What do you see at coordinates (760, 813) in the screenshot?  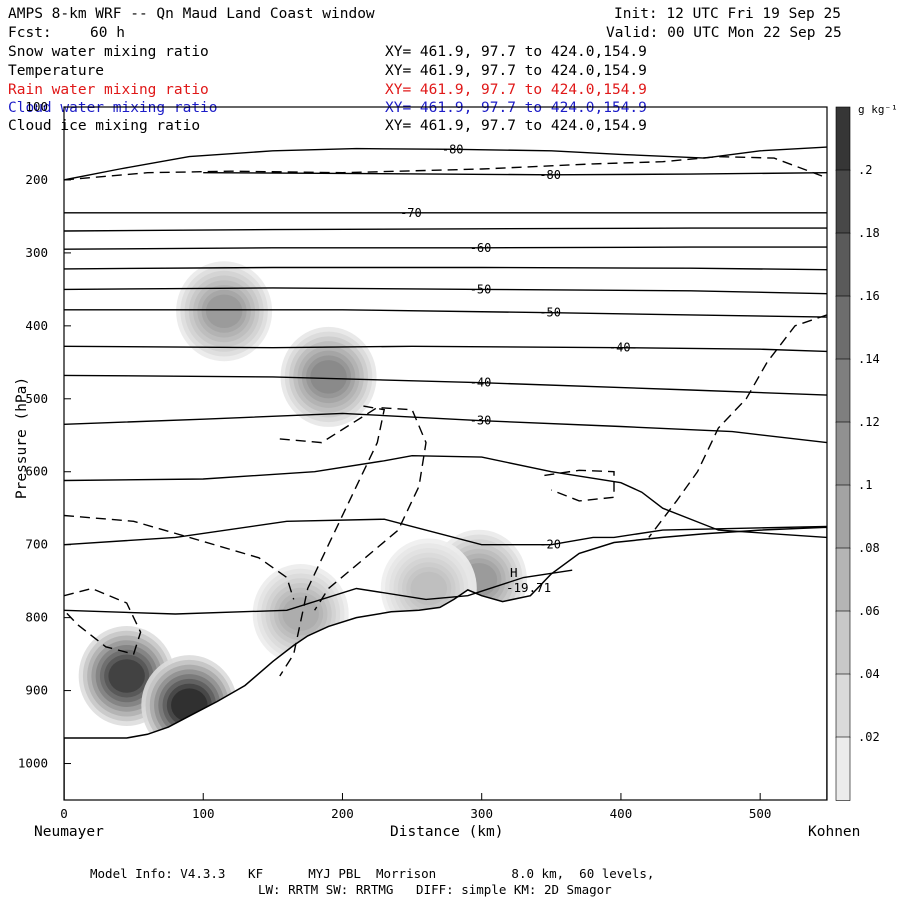 I see `x-tick-label-5: 500` at bounding box center [760, 813].